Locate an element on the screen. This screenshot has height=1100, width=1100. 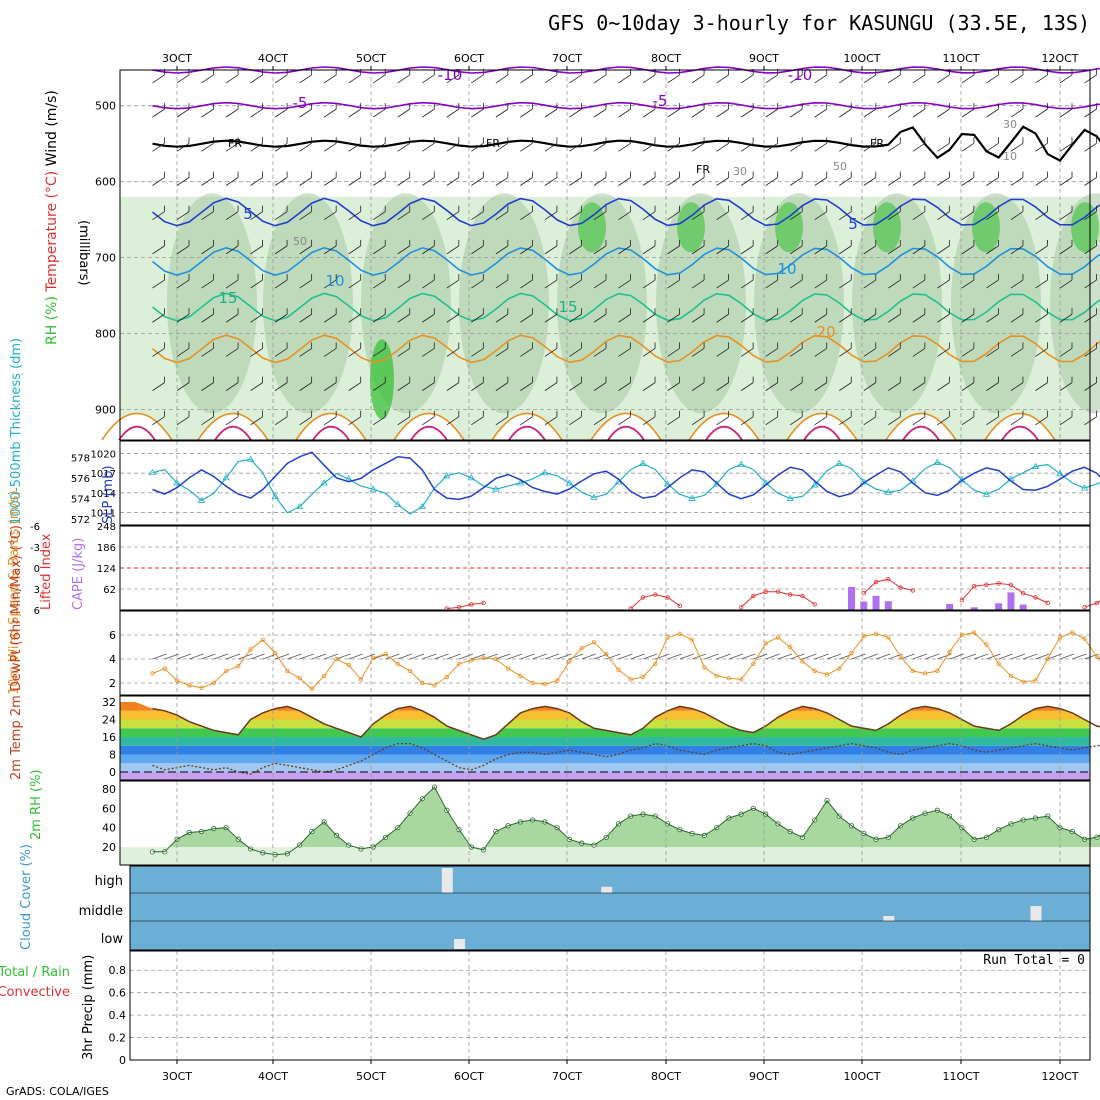
temp-tick-label: 16 is located at coordinates (109, 737).